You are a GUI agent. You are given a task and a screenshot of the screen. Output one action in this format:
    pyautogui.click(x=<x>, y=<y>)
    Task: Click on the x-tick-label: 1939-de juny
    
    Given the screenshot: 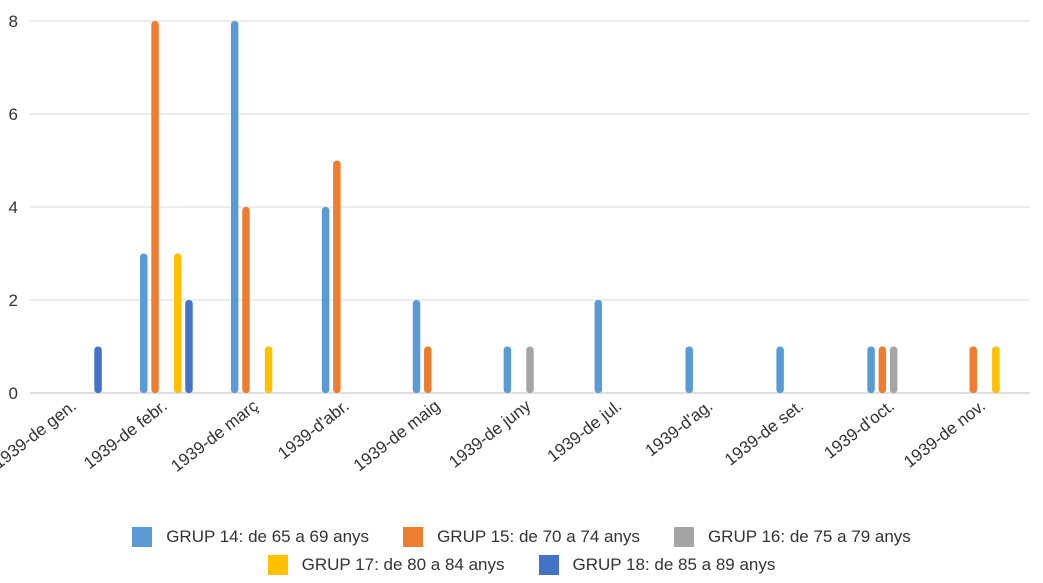 What is the action you would take?
    pyautogui.click(x=490, y=434)
    